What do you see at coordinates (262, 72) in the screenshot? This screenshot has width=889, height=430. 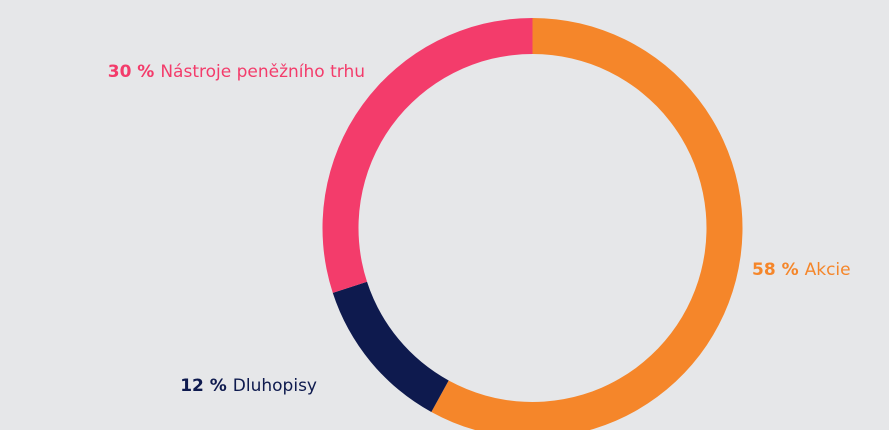 I see `category-label: Nástroje peněžního trhu` at bounding box center [262, 72].